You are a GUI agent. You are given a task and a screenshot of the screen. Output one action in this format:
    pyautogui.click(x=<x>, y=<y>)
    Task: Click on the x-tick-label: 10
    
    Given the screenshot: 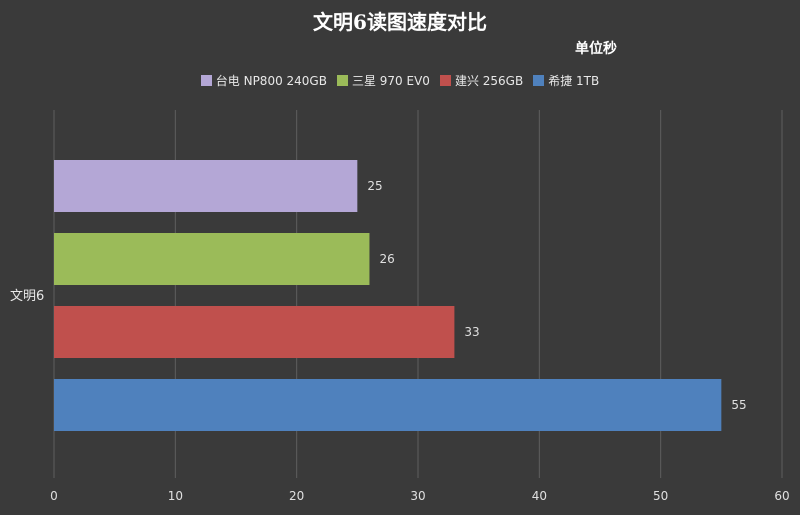 What is the action you would take?
    pyautogui.click(x=175, y=496)
    